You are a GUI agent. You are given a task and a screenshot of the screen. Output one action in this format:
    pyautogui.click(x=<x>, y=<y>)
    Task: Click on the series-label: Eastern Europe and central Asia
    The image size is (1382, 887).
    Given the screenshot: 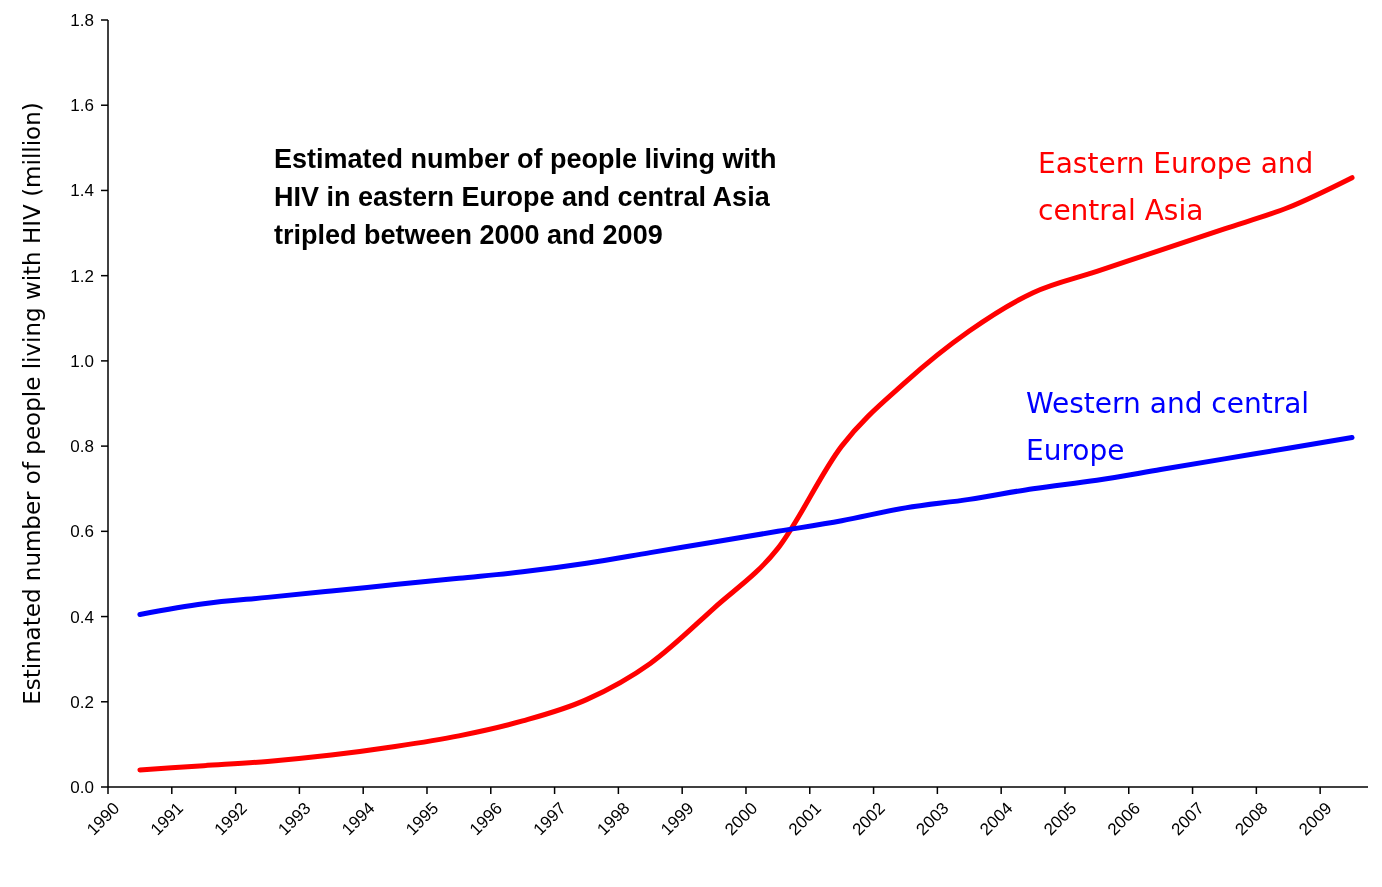 What is the action you would take?
    pyautogui.click(x=1176, y=187)
    